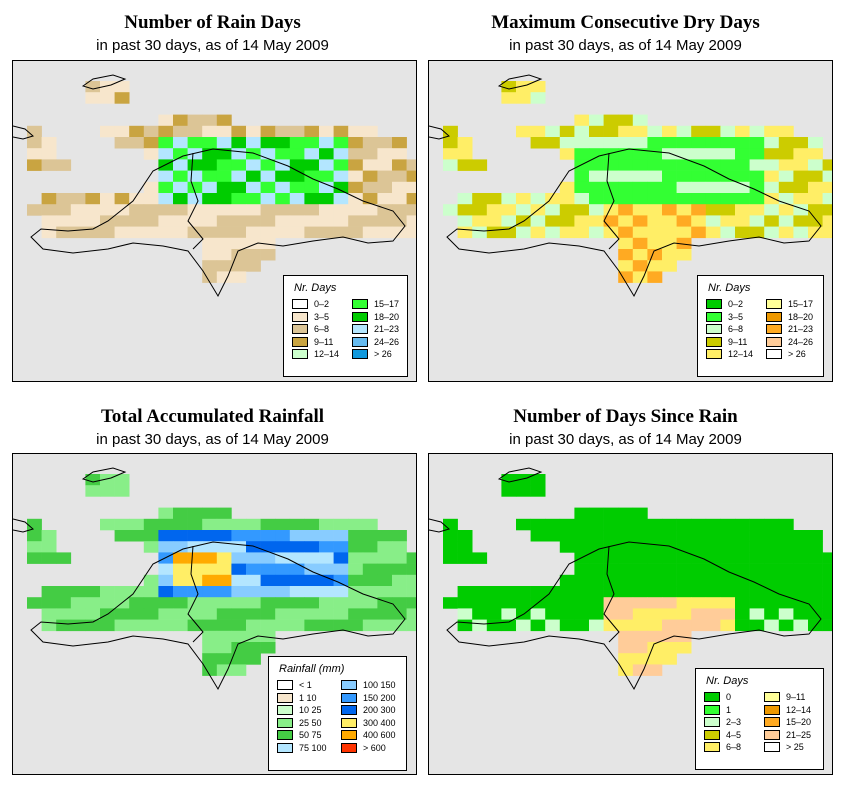 The height and width of the screenshot is (793, 853). What do you see at coordinates (726, 342) in the screenshot?
I see `legend-item: 9–11` at bounding box center [726, 342].